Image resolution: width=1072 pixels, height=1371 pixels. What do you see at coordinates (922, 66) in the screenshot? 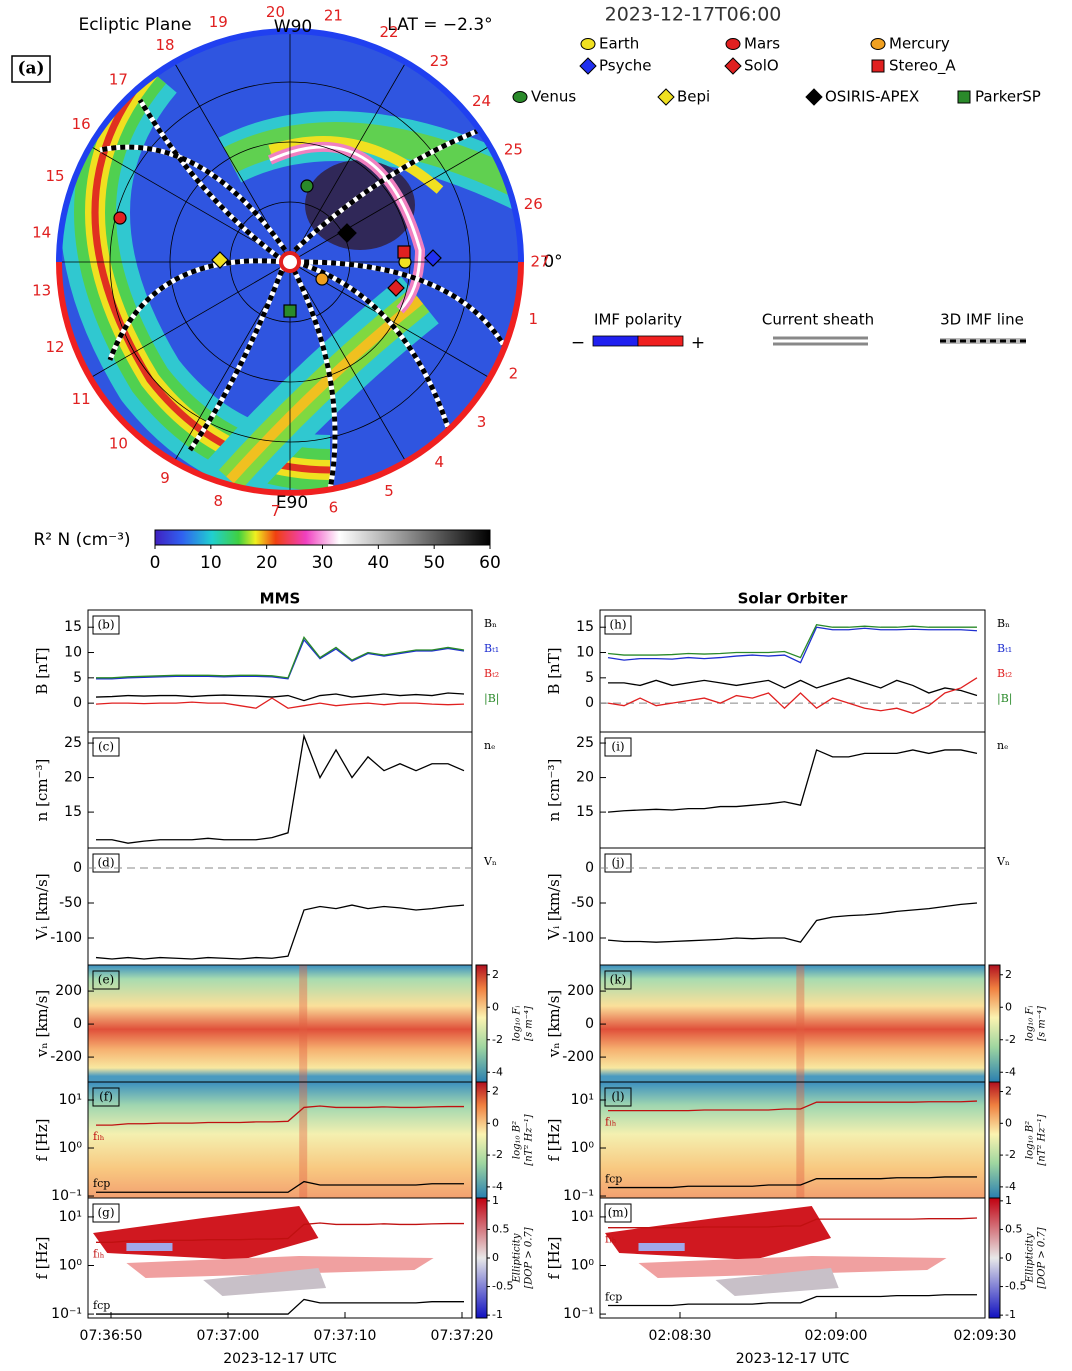
I see `legend-label: Stereo_A` at bounding box center [922, 66].